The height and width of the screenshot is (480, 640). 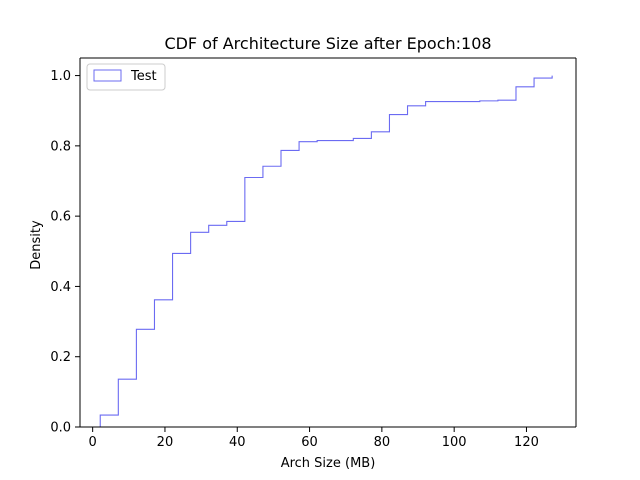 I want to click on x-tick-label: 80, so click(x=382, y=442).